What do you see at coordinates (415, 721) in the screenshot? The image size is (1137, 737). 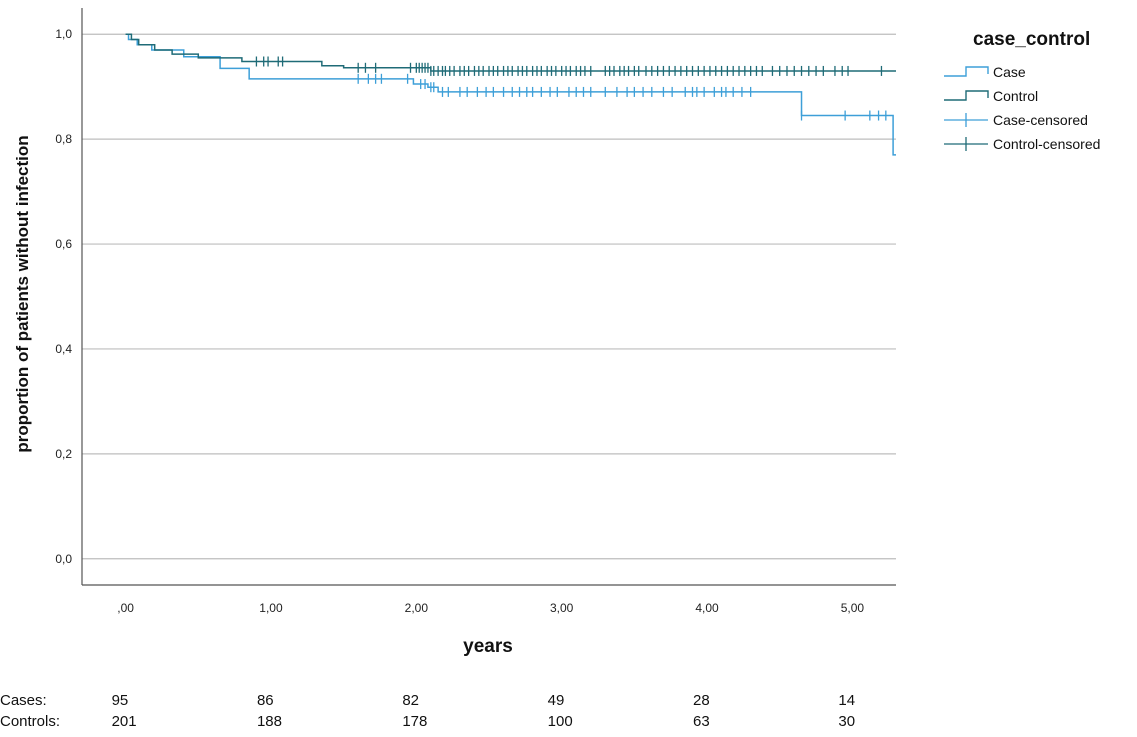 I see `risk-count: 178` at bounding box center [415, 721].